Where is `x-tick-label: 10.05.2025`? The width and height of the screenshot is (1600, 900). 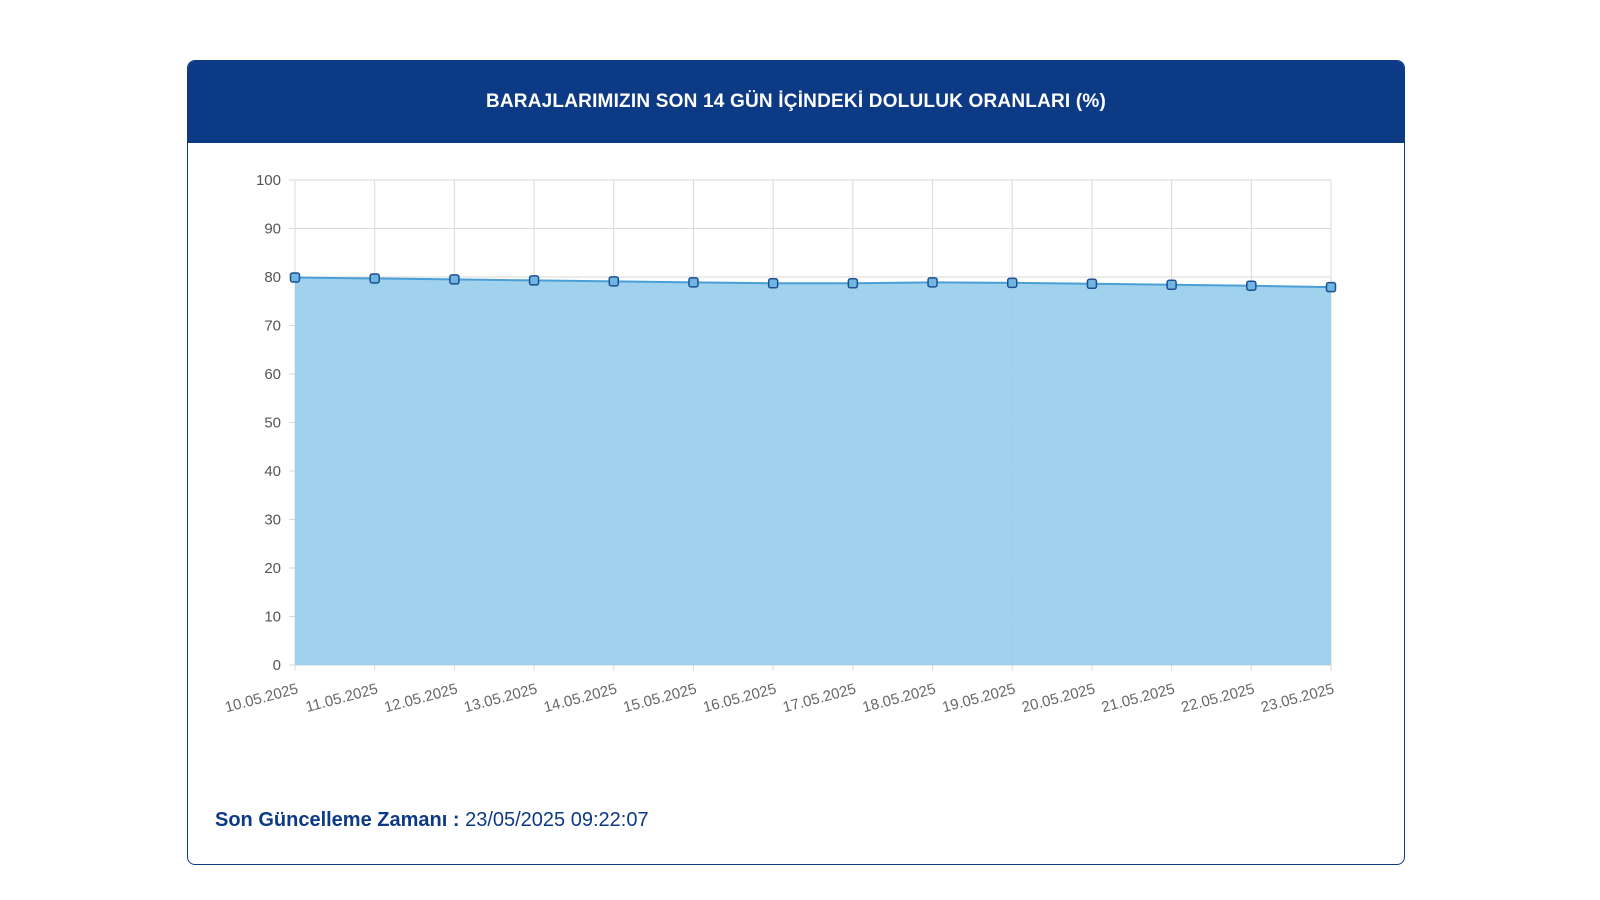
x-tick-label: 10.05.2025 is located at coordinates (261, 698).